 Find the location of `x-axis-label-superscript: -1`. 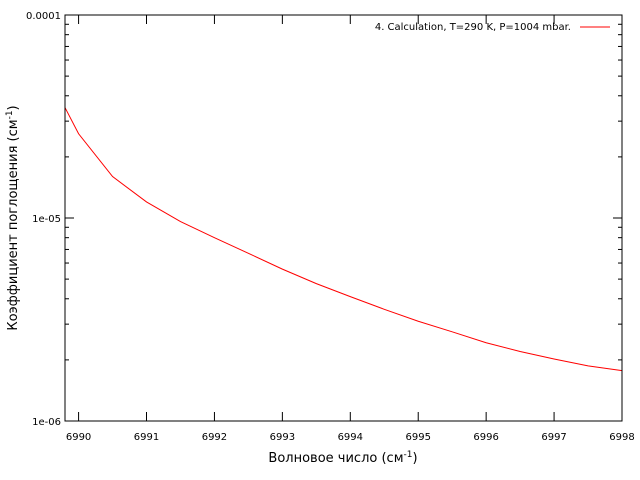

x-axis-label-superscript: -1 is located at coordinates (408, 455).